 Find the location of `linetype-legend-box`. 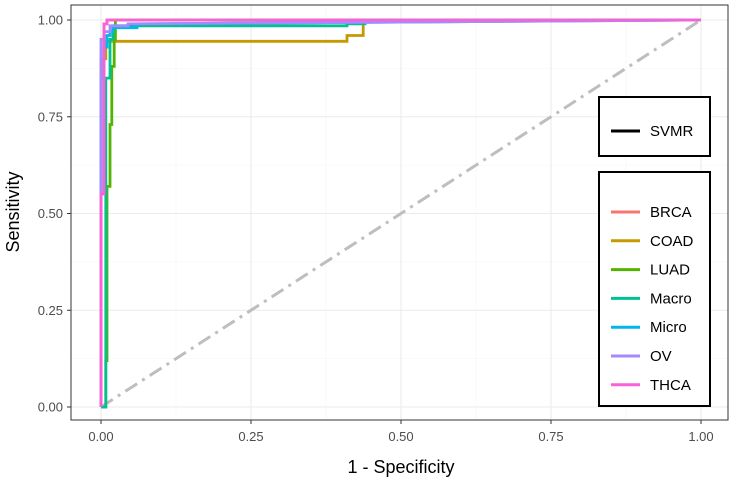

linetype-legend-box is located at coordinates (654, 126).